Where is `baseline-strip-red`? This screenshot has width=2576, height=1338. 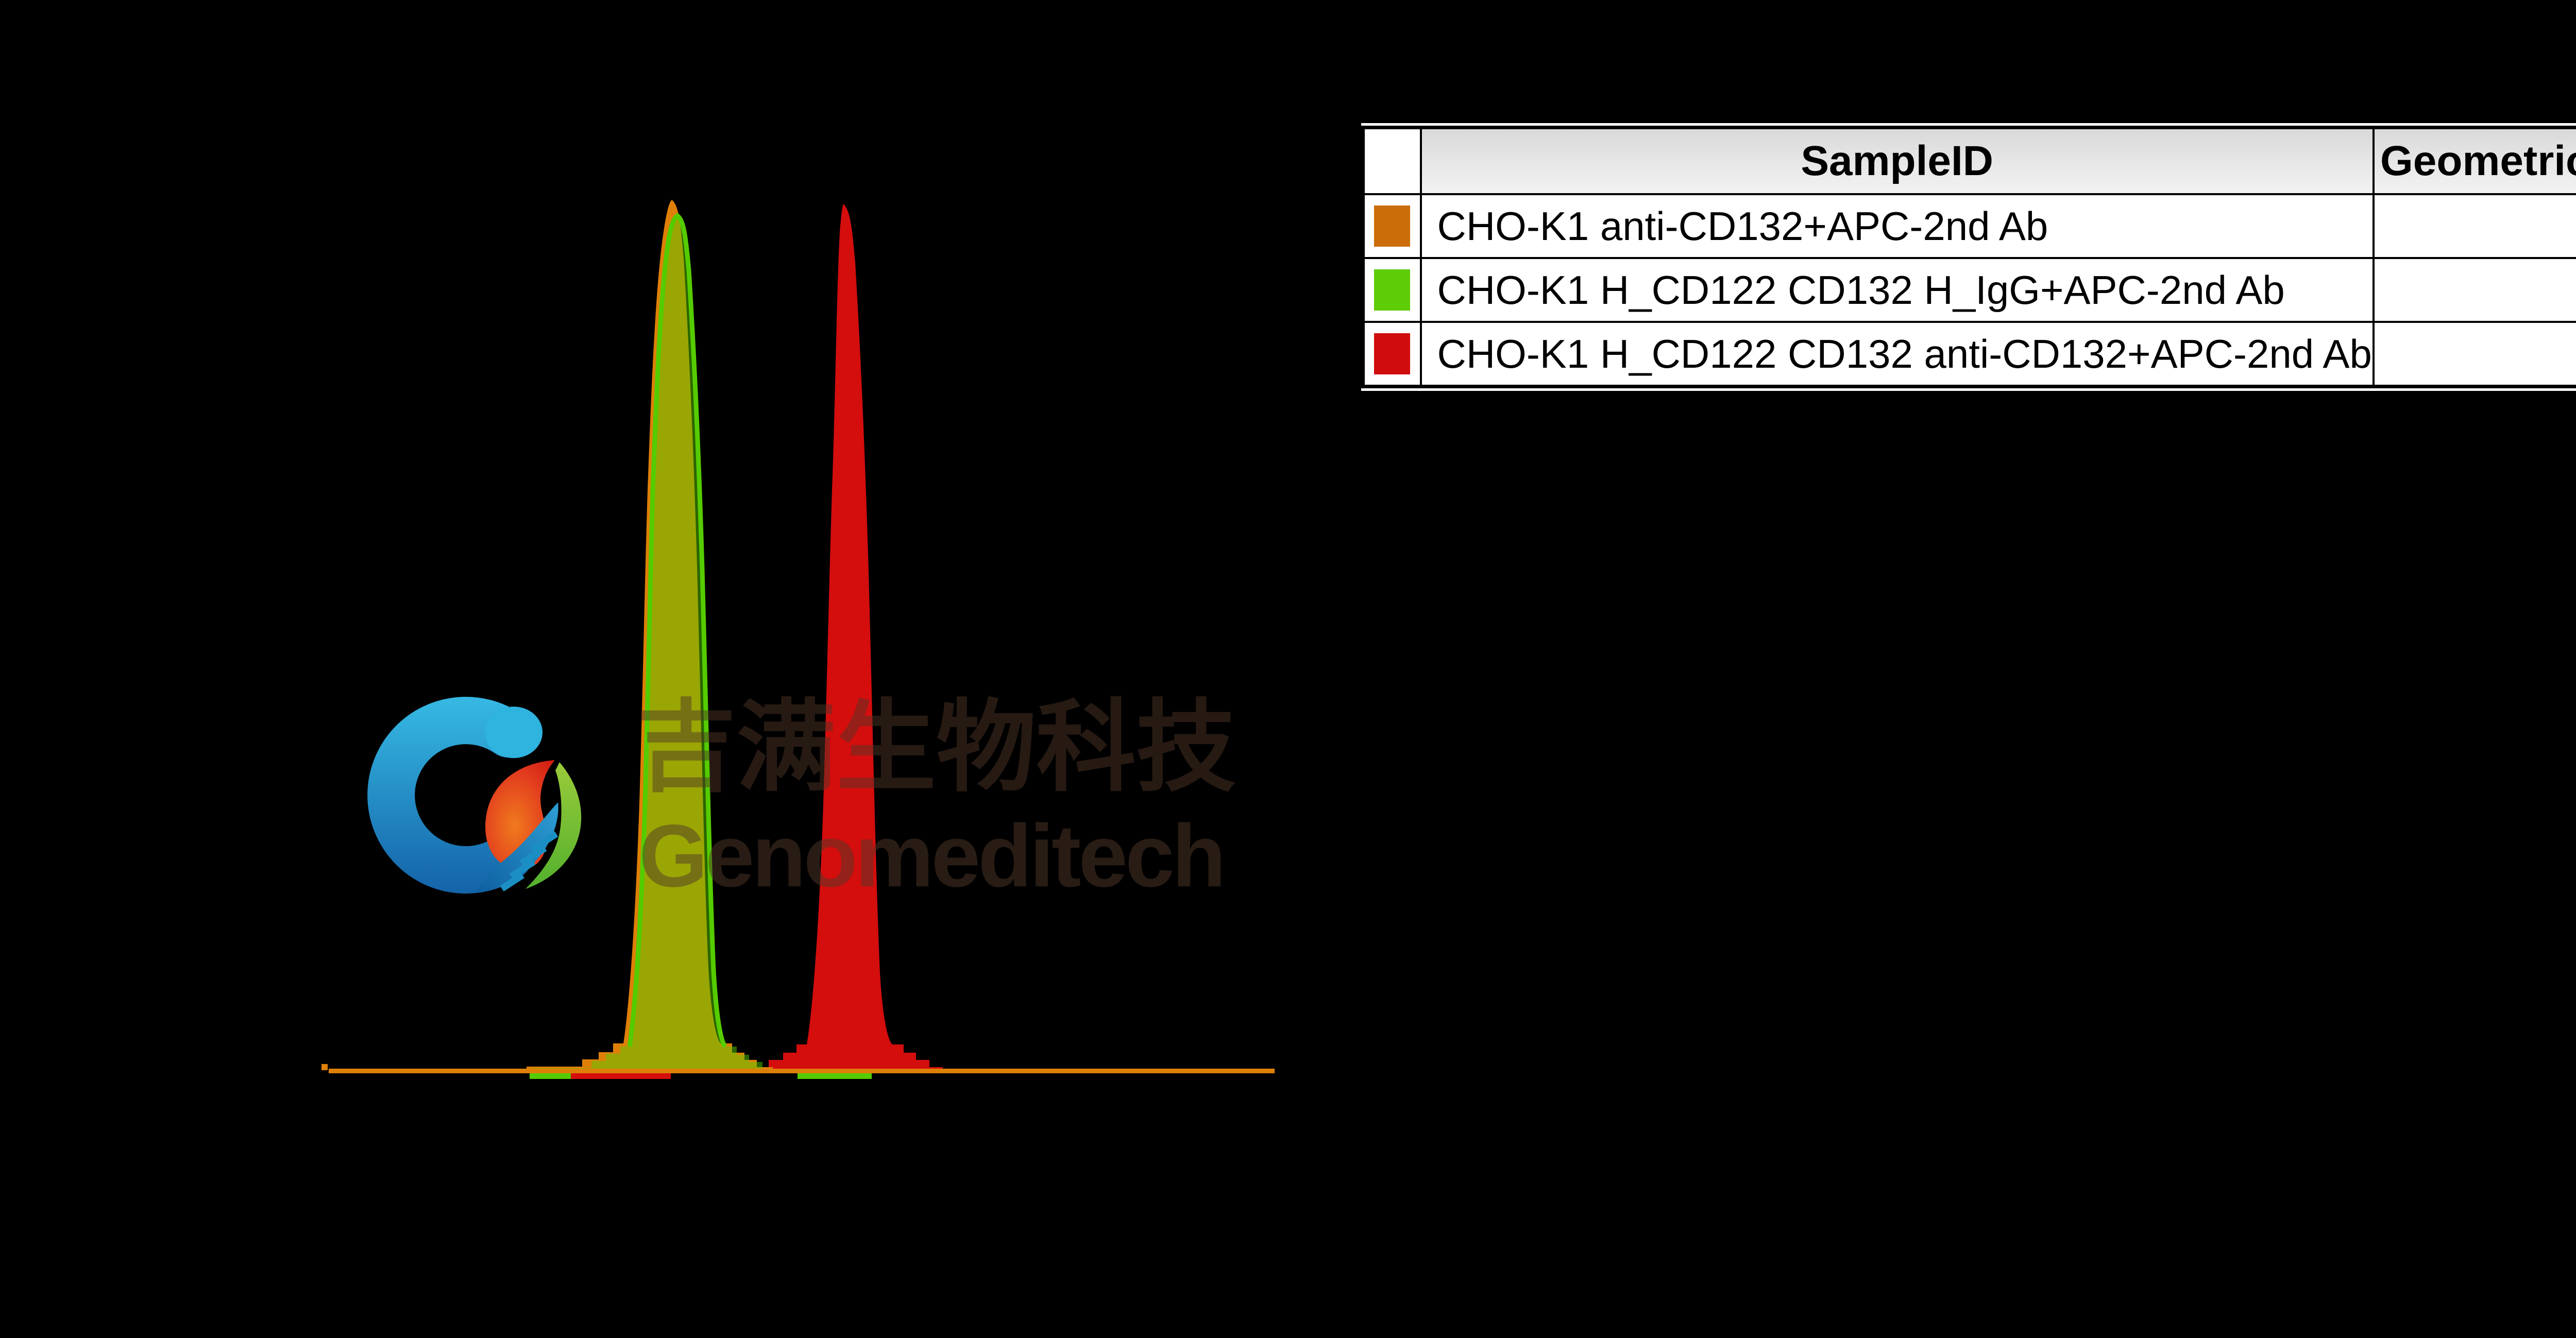 baseline-strip-red is located at coordinates (621, 1076).